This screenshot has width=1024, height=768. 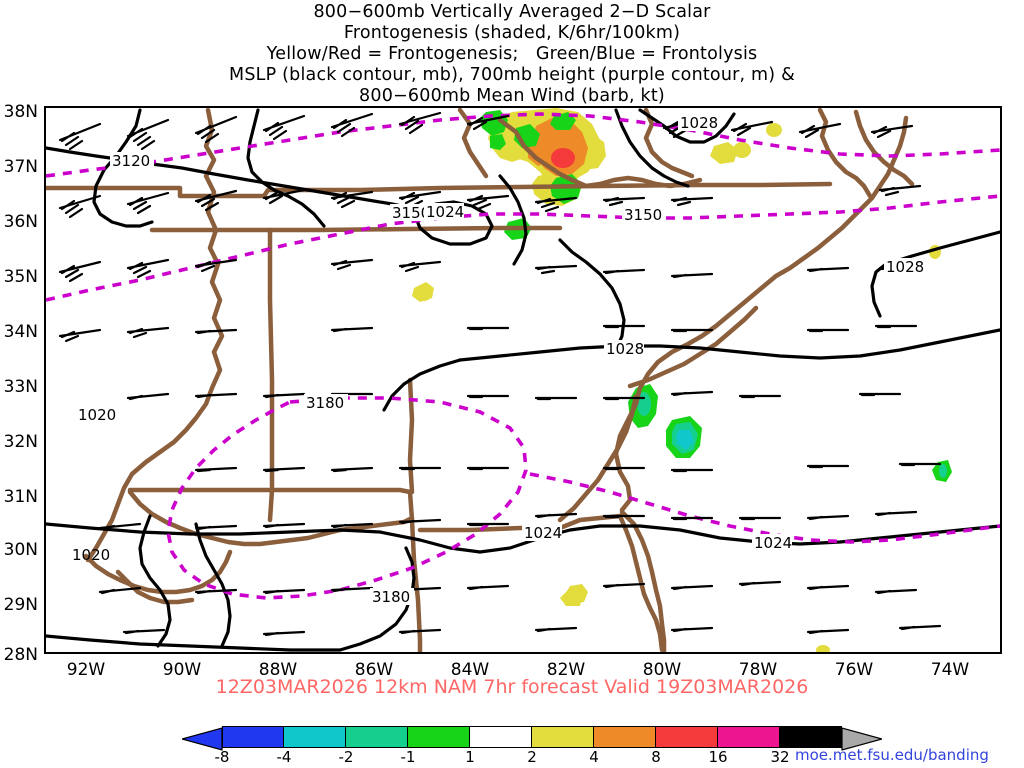 What do you see at coordinates (512, 96) in the screenshot?
I see `title-line-5: 800−600mb Mean Wind (barb, kt)` at bounding box center [512, 96].